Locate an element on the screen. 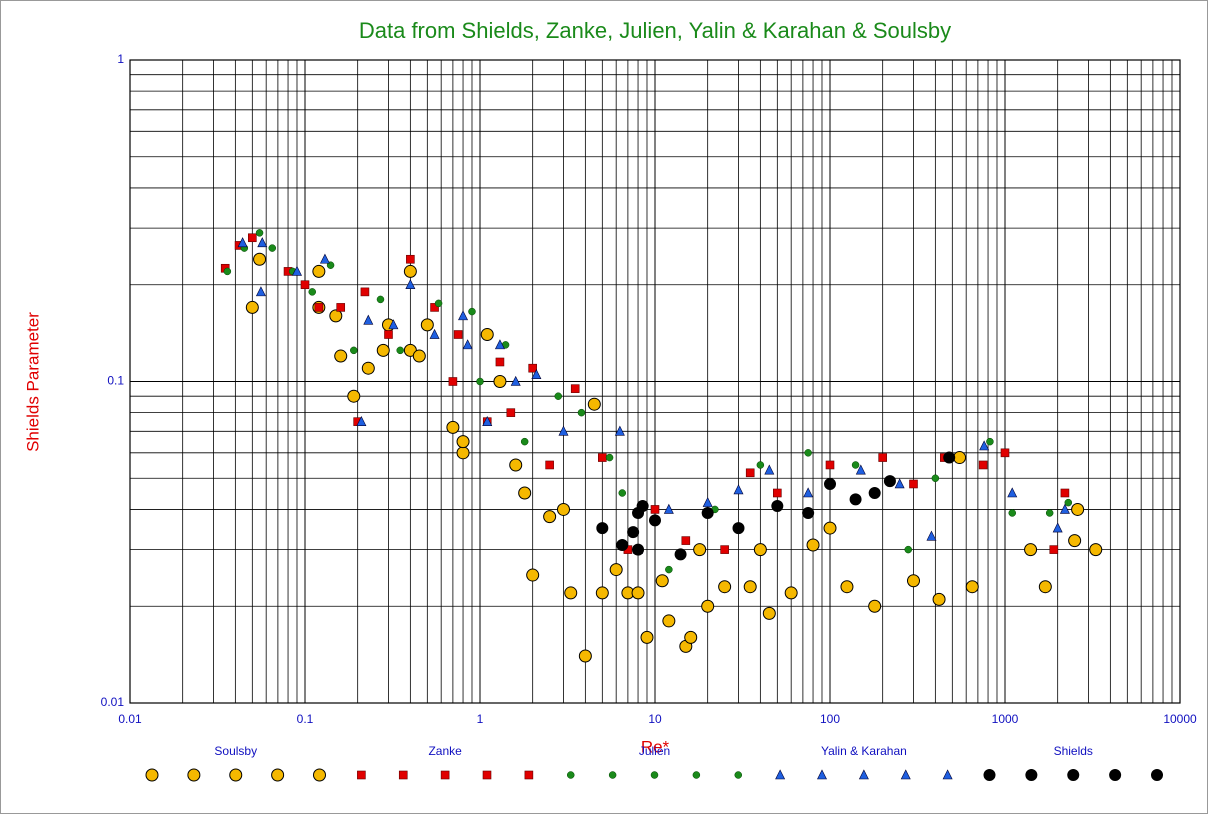 Image resolution: width=1208 pixels, height=814 pixels. x-tick-label: 100 is located at coordinates (830, 719).